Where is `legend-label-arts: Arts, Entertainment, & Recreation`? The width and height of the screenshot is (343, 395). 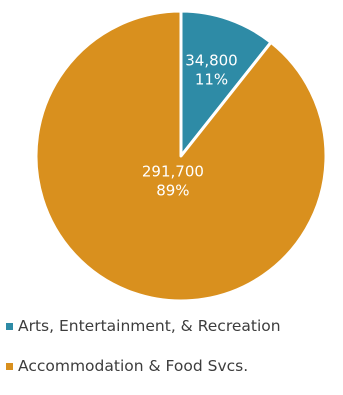
legend-label-arts: Arts, Entertainment, & Recreation is located at coordinates (149, 326).